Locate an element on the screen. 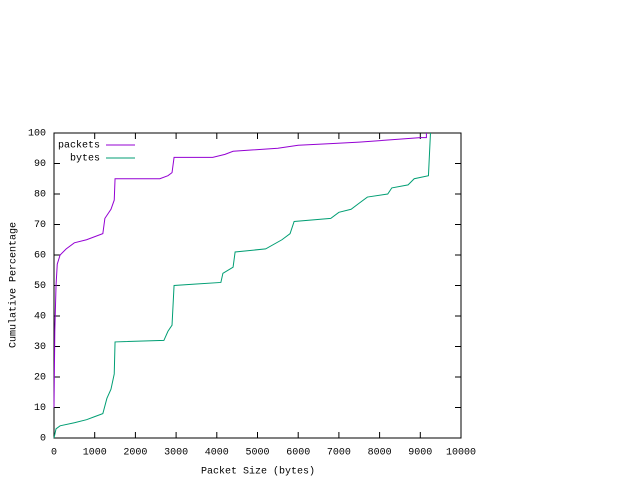  y-tick-label: 80 is located at coordinates (40, 195).